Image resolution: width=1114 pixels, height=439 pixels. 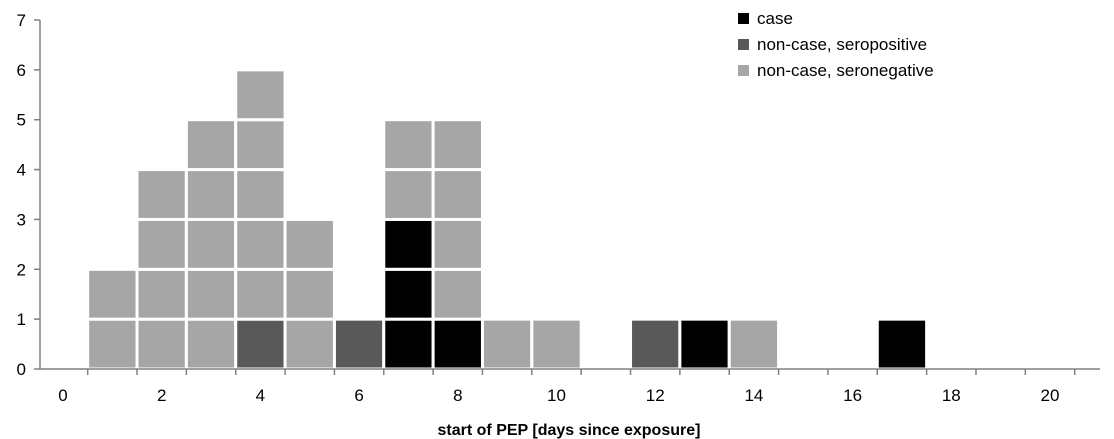 I want to click on x-tick-label: 20, so click(x=1050, y=395).